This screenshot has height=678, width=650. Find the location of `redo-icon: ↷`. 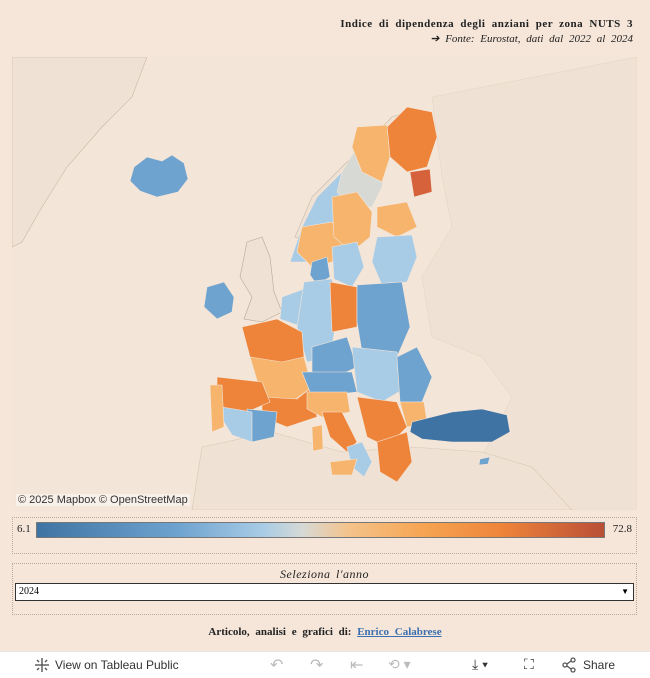

redo-icon: ↷ is located at coordinates (317, 665).